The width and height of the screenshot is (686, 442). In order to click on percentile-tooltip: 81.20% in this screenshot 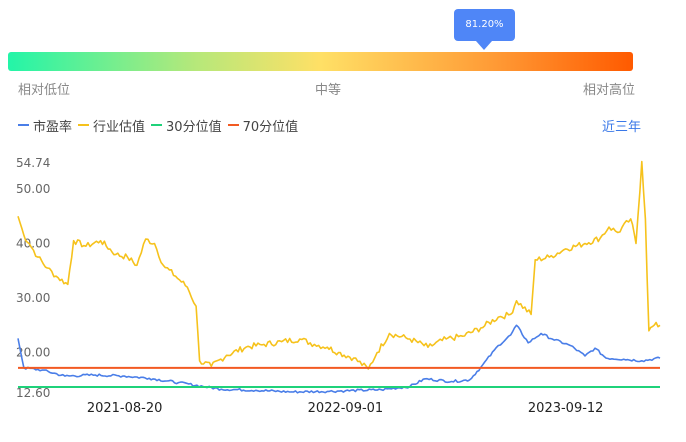, I will do `click(484, 29)`.